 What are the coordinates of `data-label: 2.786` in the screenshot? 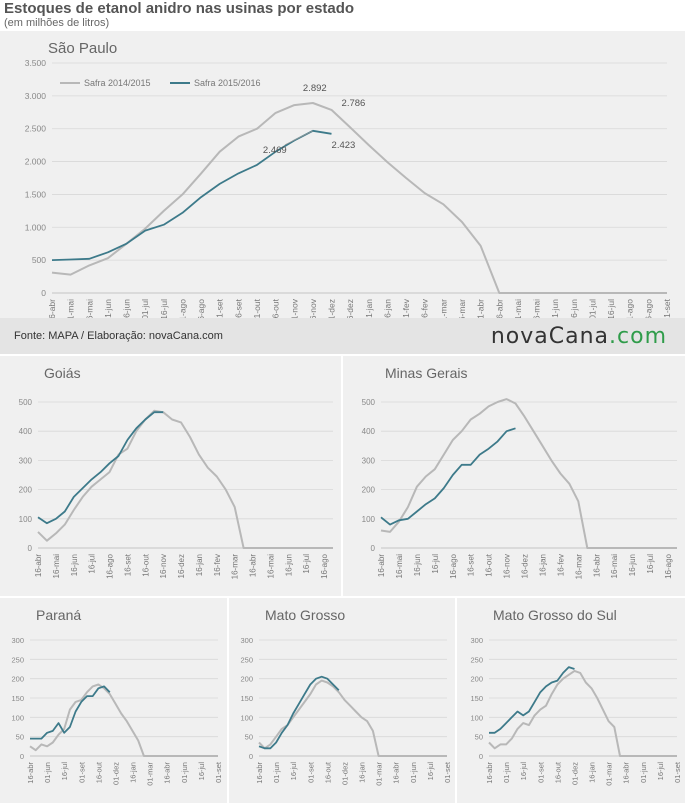 It's located at (354, 103).